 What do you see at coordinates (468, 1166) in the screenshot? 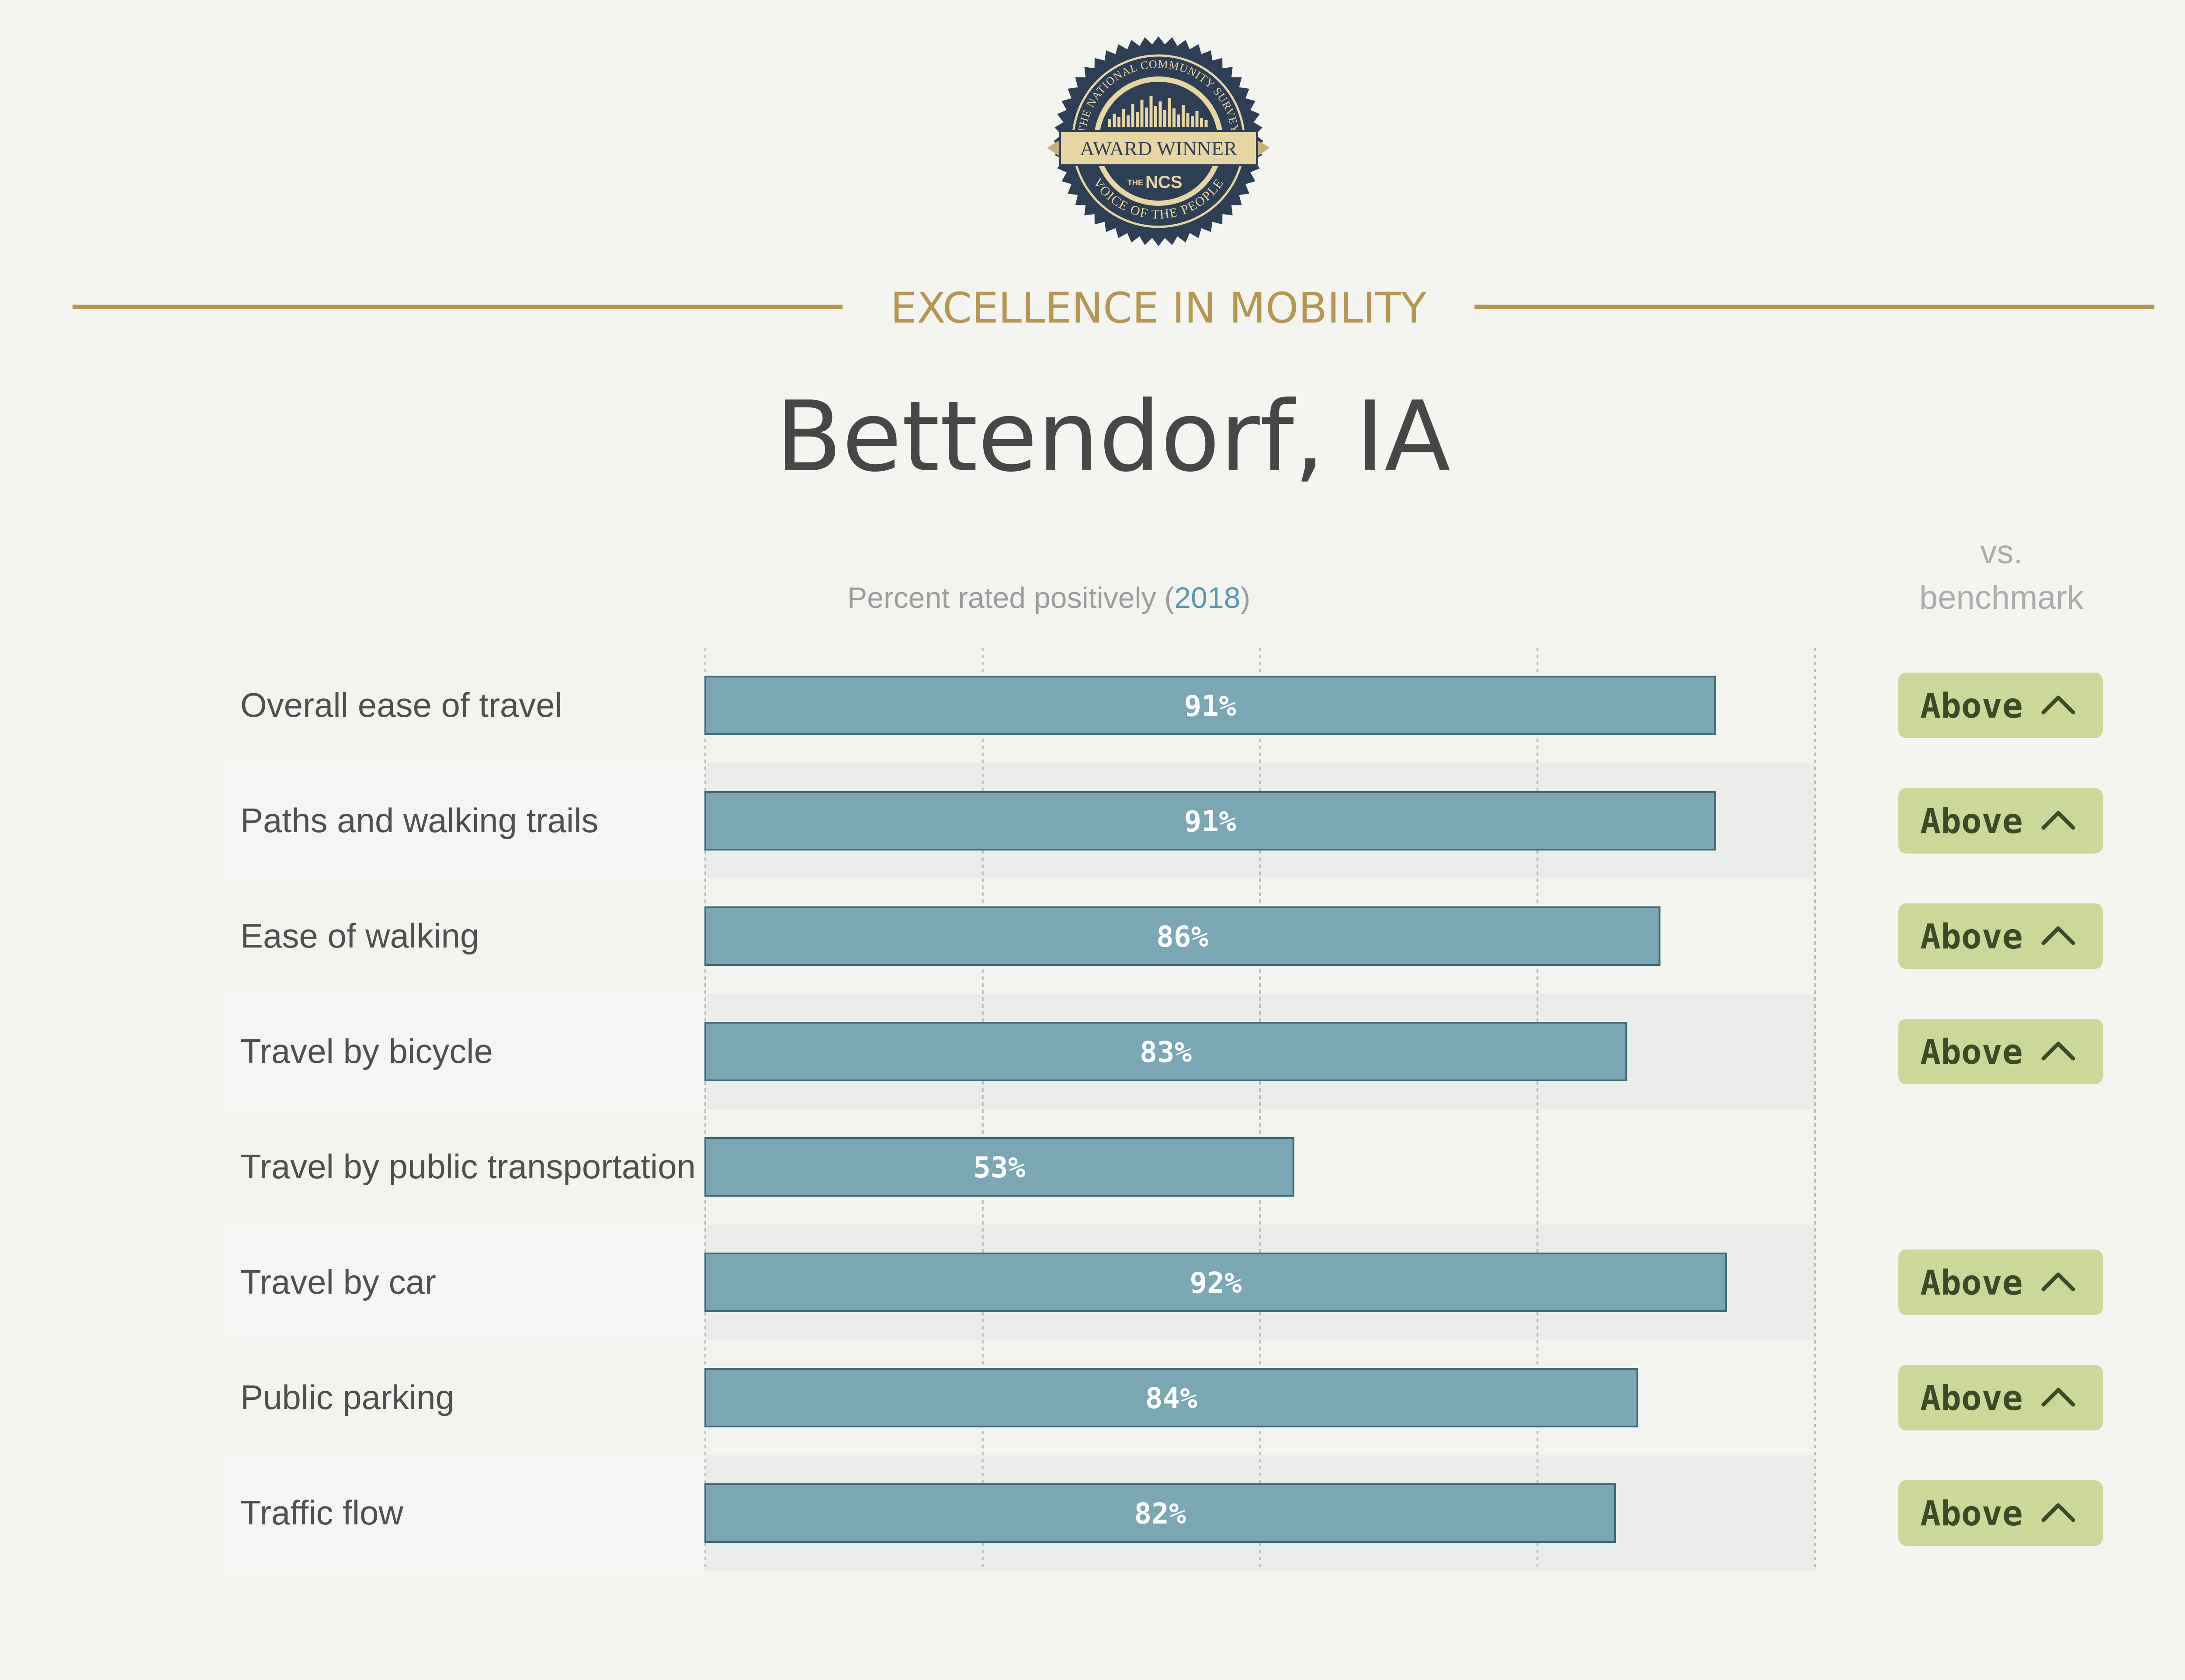
I see `category-label: Travel by public transportation` at bounding box center [468, 1166].